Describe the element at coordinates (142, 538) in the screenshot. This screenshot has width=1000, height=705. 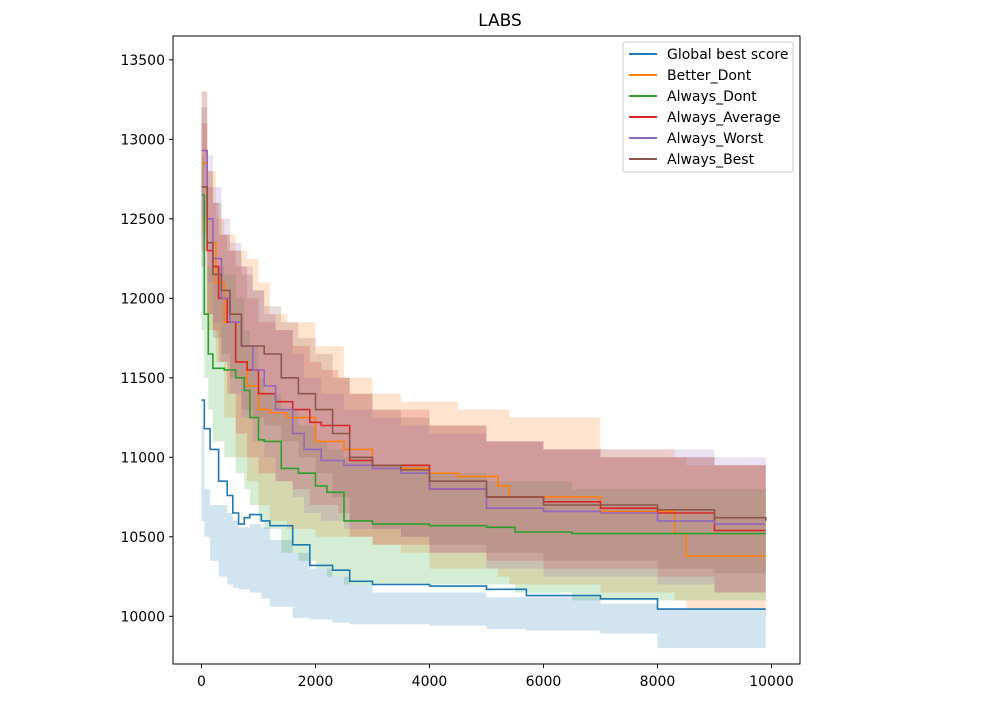
I see `y-tick-label: 10500` at that location.